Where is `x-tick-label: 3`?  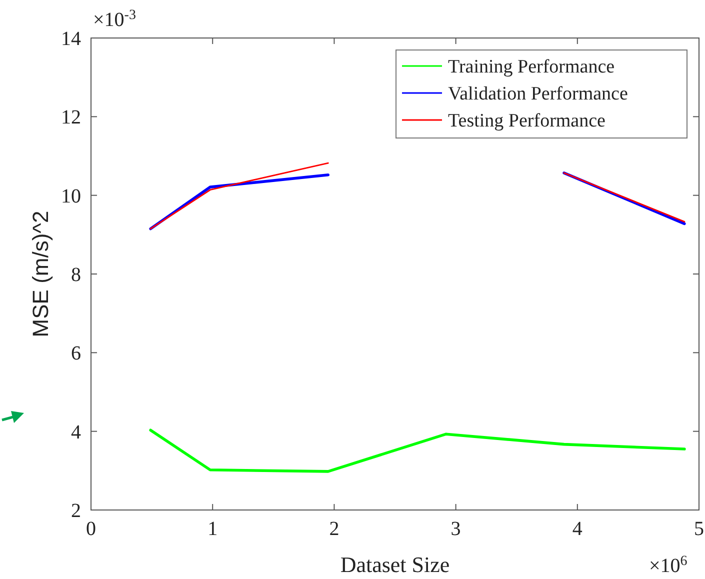
x-tick-label: 3 is located at coordinates (455, 529).